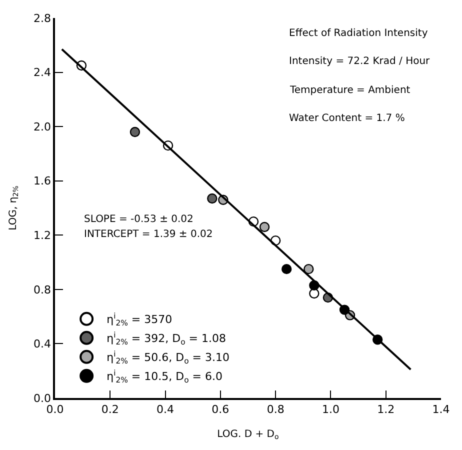 The image size is (462, 450). Describe the element at coordinates (43, 181) in the screenshot. I see `y-tick-label: 1.6` at that location.